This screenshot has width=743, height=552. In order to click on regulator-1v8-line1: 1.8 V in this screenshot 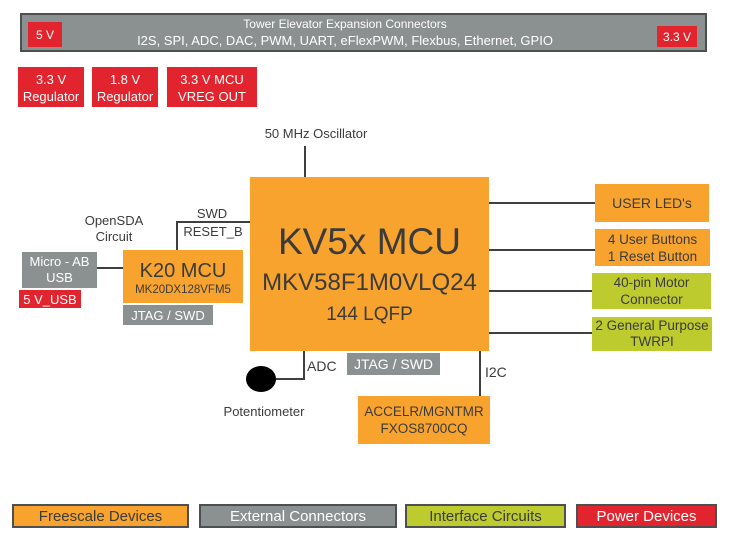, I will do `click(125, 79)`.